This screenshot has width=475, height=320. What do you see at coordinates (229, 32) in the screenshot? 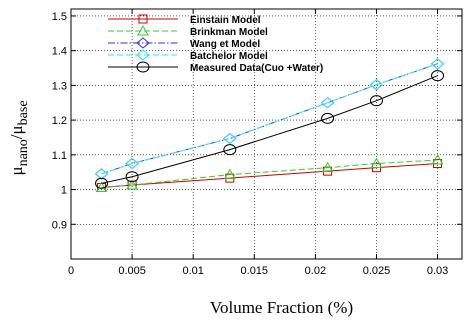
I see `legend-label: Brinkman Model` at bounding box center [229, 32].